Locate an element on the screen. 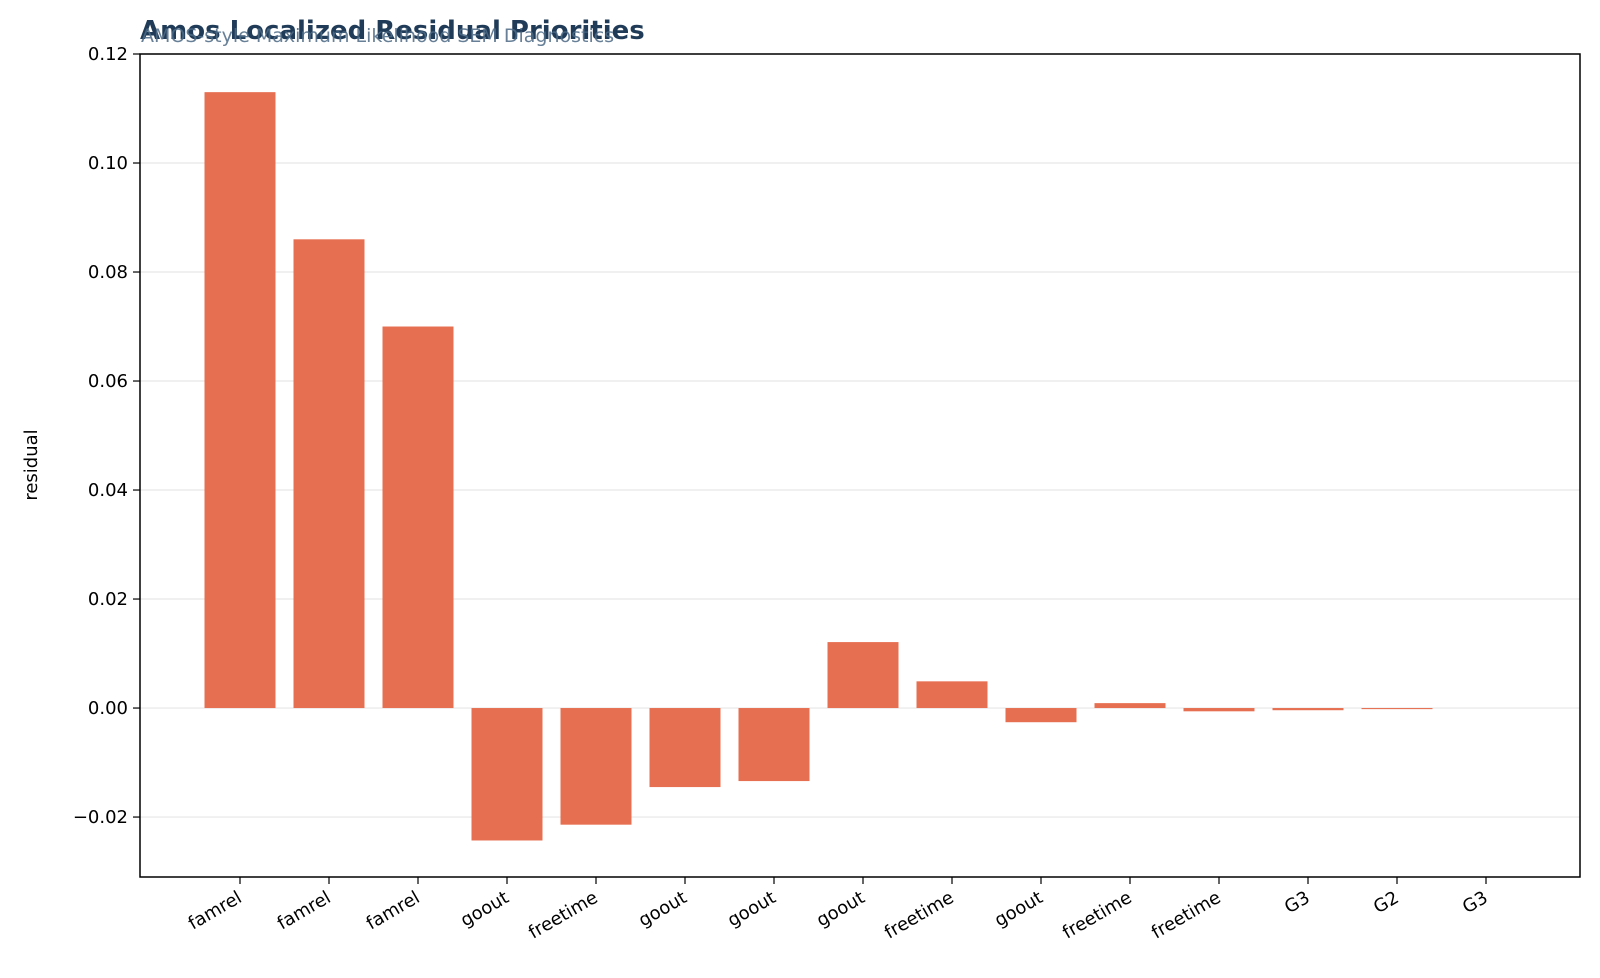 This screenshot has height=978, width=1600. y-tick-label: 0.12 is located at coordinates (108, 54).